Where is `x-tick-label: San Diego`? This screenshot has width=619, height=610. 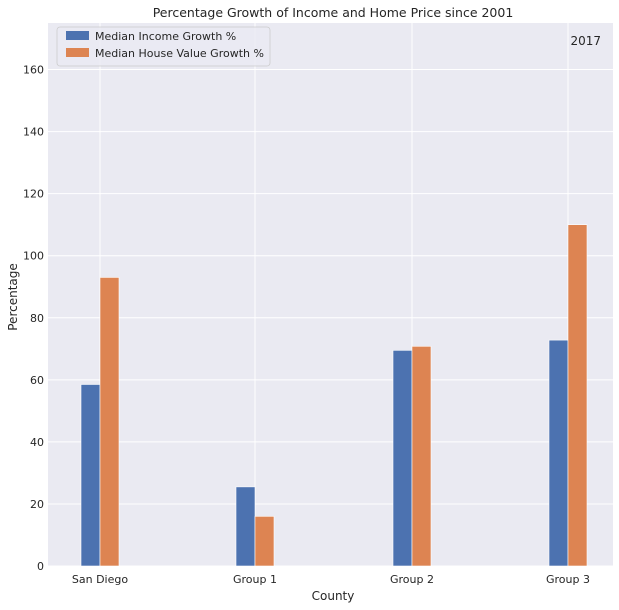
x-tick-label: San Diego is located at coordinates (100, 579).